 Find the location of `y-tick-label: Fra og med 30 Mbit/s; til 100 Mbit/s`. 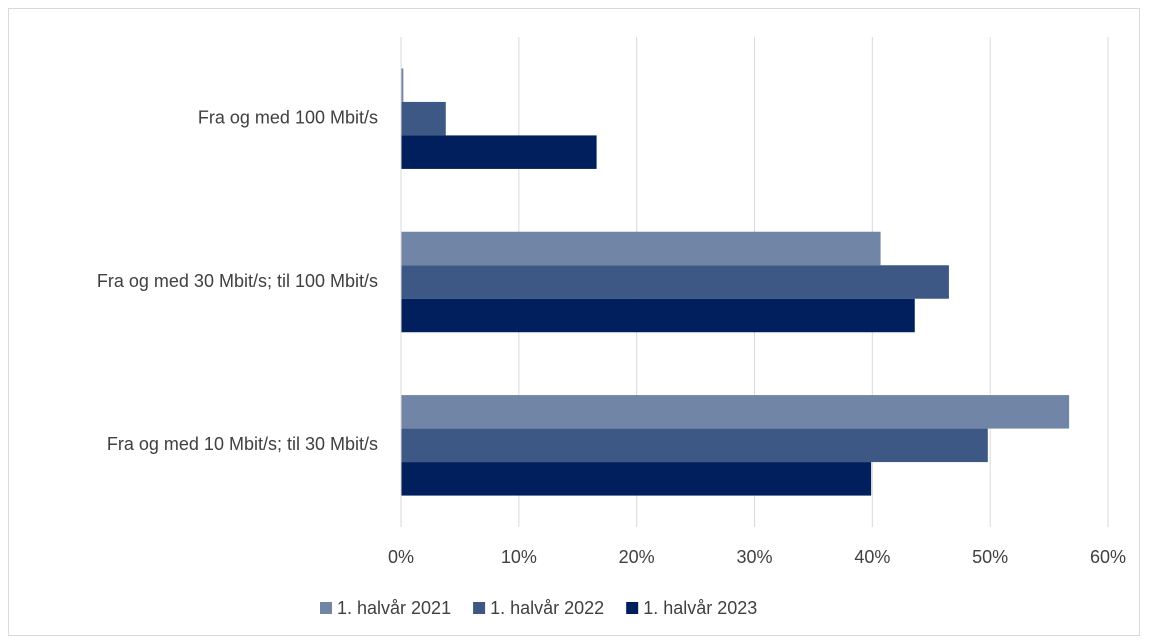

y-tick-label: Fra og med 30 Mbit/s; til 100 Mbit/s is located at coordinates (237, 281).